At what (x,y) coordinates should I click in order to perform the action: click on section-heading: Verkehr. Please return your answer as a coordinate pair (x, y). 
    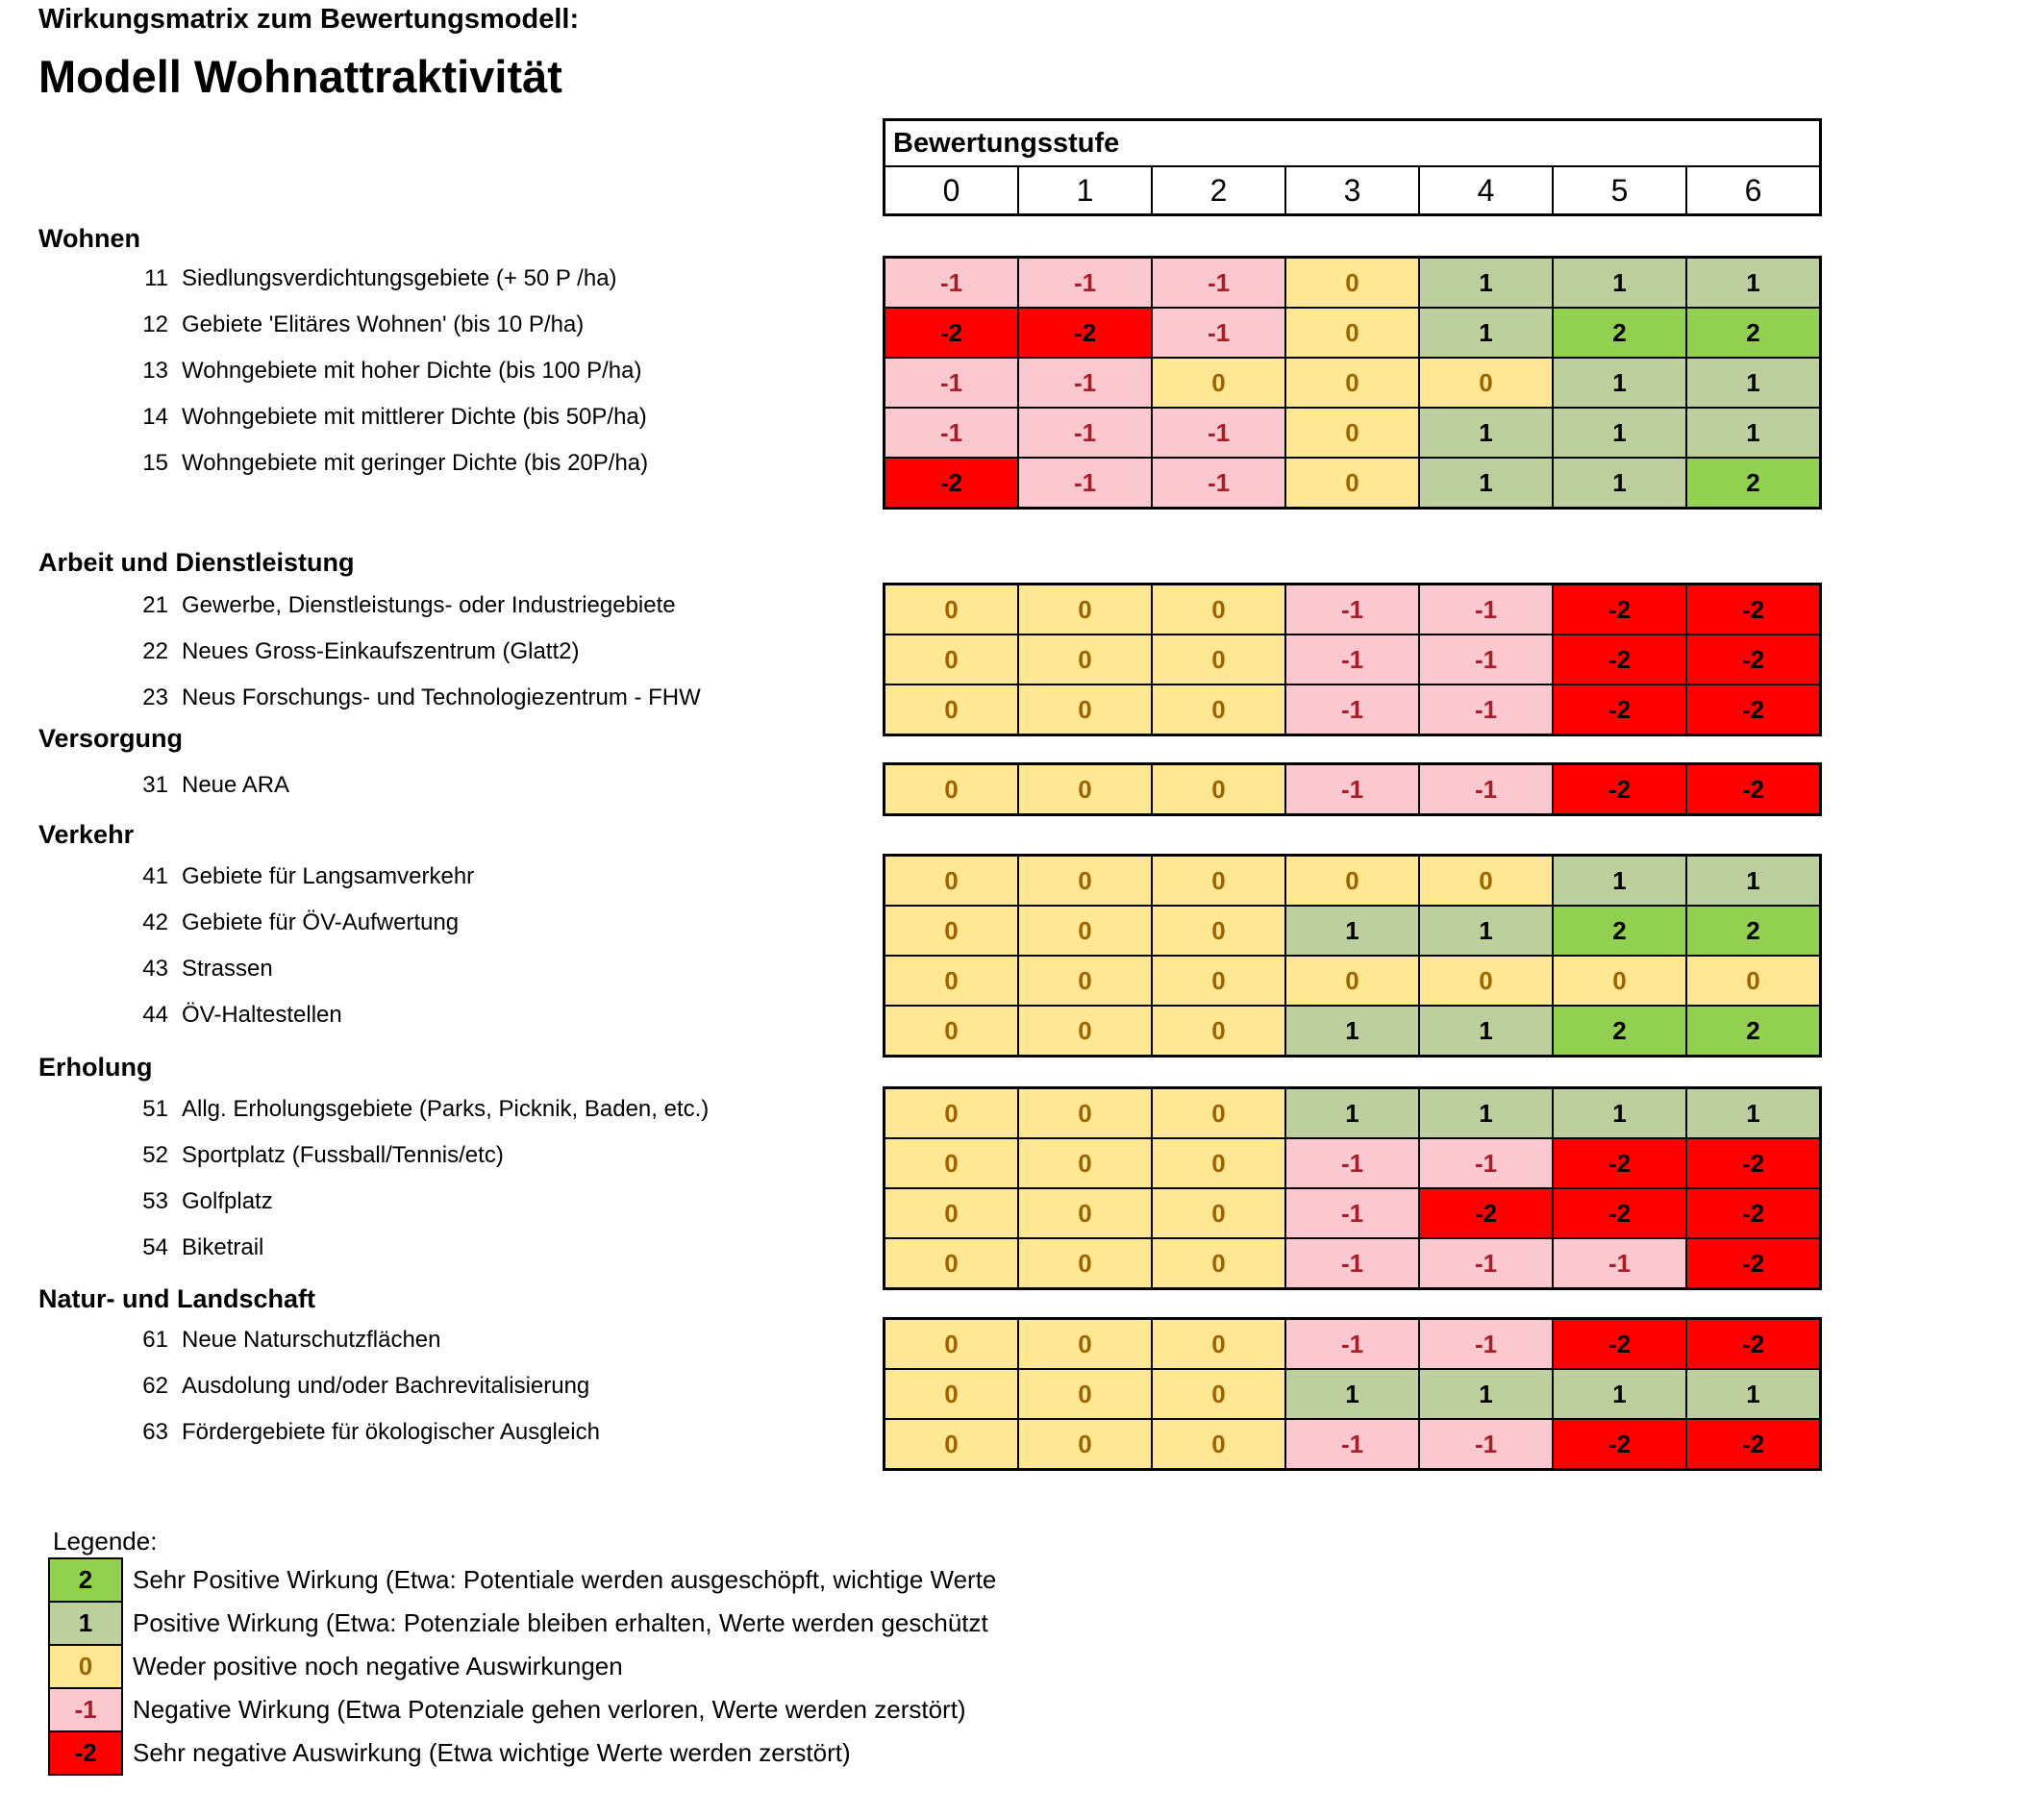
    Looking at the image, I should click on (86, 834).